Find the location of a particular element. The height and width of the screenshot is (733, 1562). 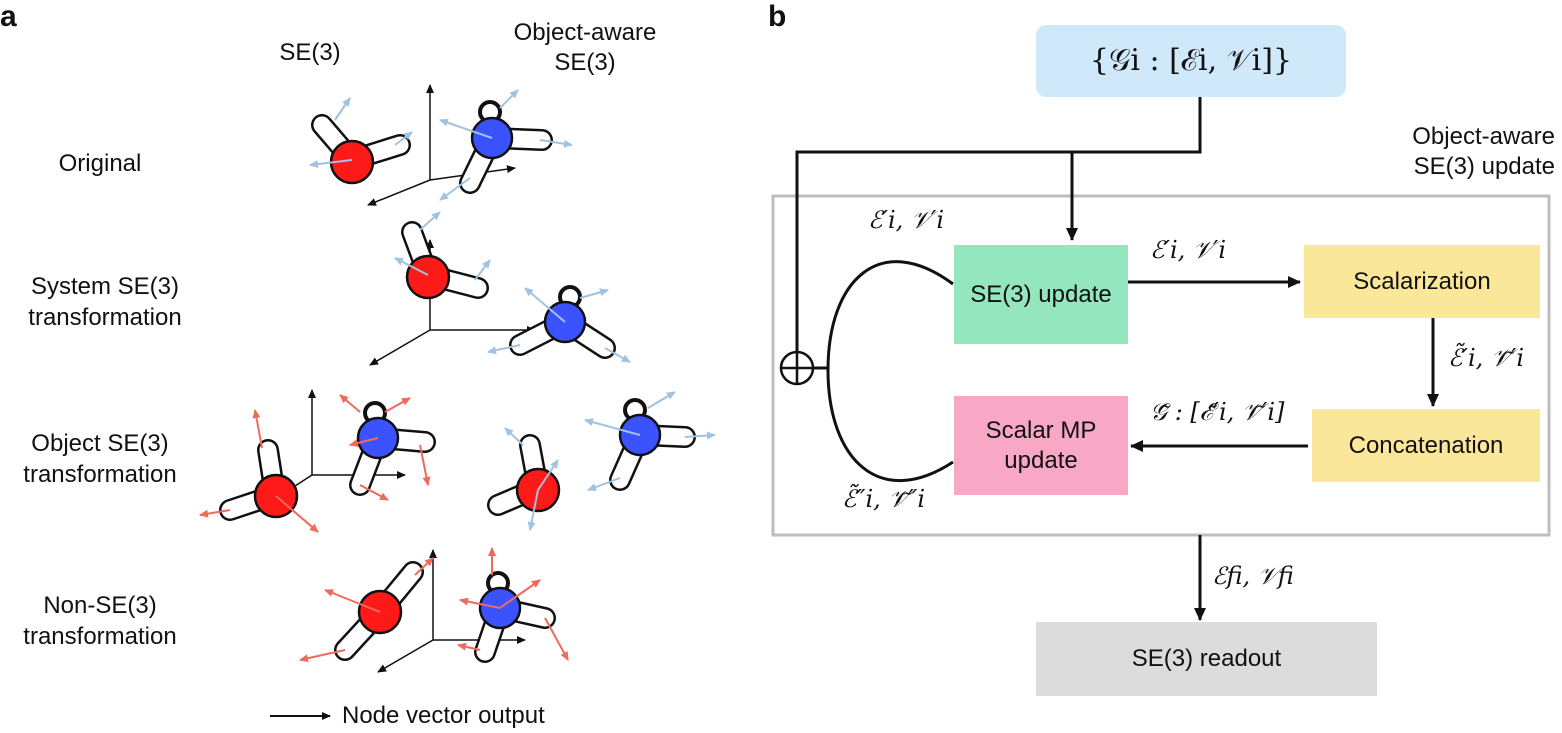

row-label-original: Original is located at coordinates (100, 163).